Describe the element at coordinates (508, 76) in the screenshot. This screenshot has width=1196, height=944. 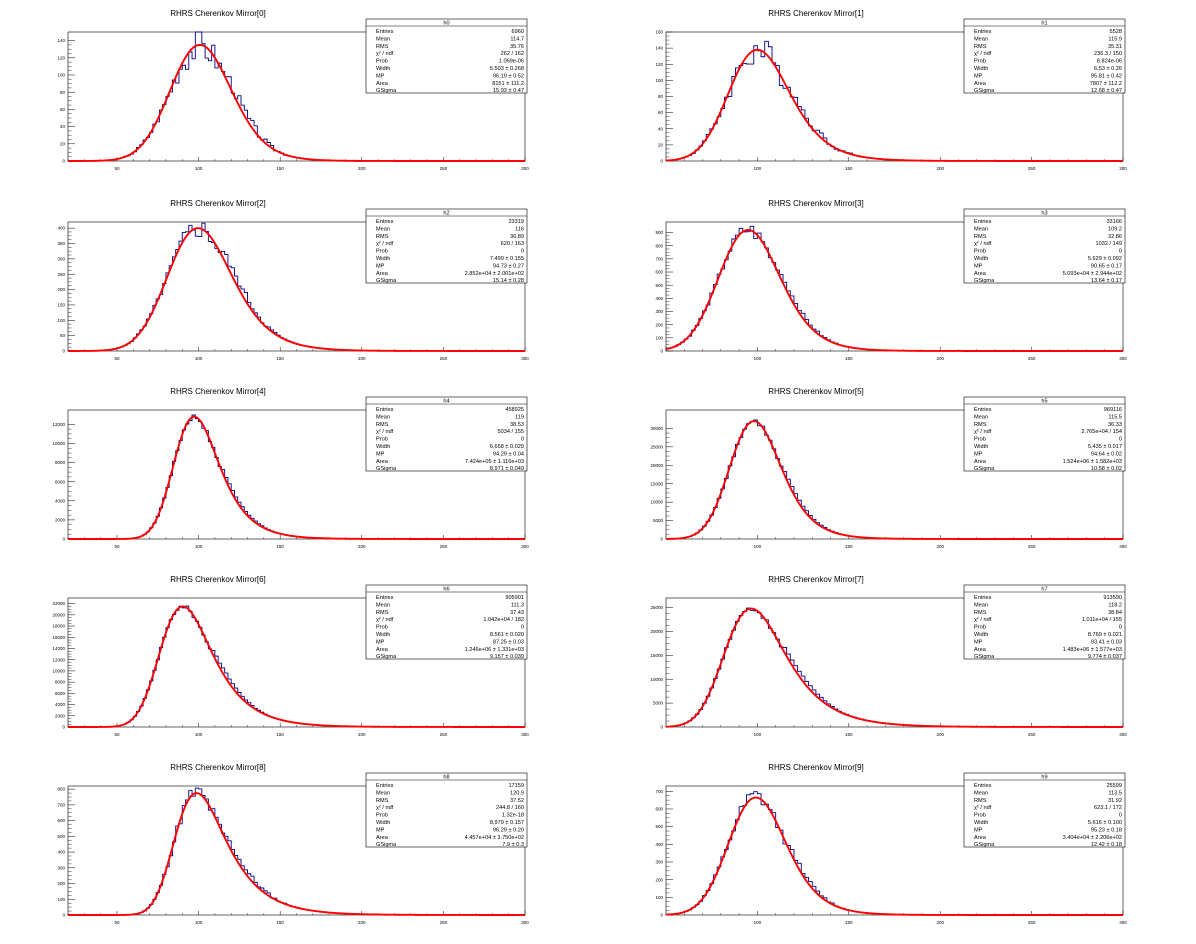
I see `stat-value: 96.19 ± 0.52` at that location.